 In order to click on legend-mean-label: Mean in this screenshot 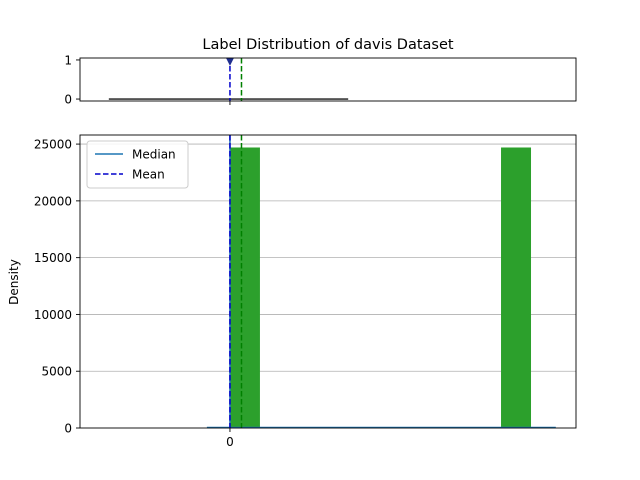, I will do `click(148, 175)`.